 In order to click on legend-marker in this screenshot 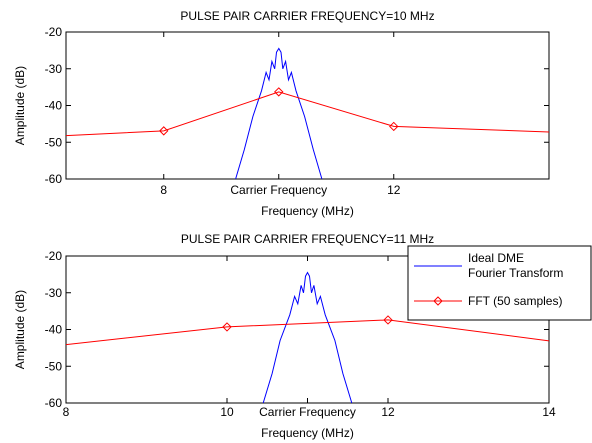, I will do `click(438, 301)`.